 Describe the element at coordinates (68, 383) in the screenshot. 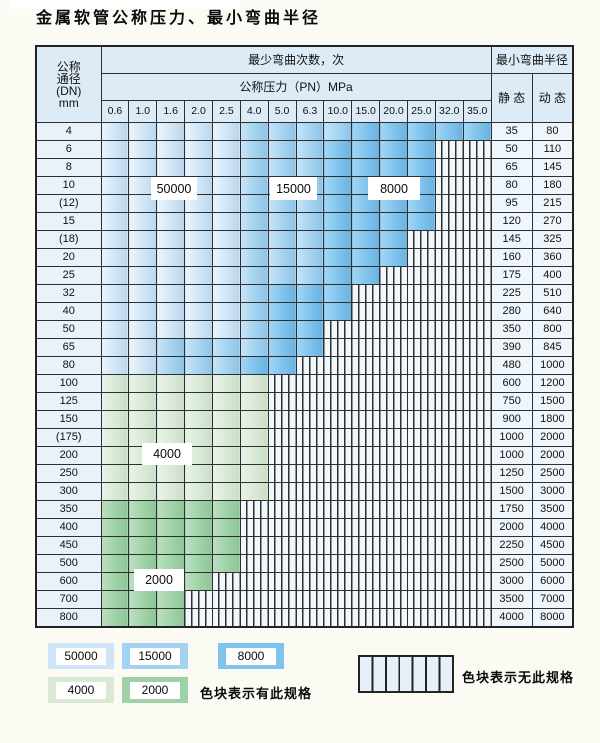

I see `dn-cell: 100` at that location.